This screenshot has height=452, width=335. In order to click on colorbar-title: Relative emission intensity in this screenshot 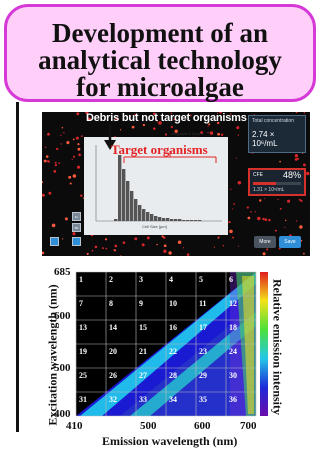, I will do `click(277, 347)`.